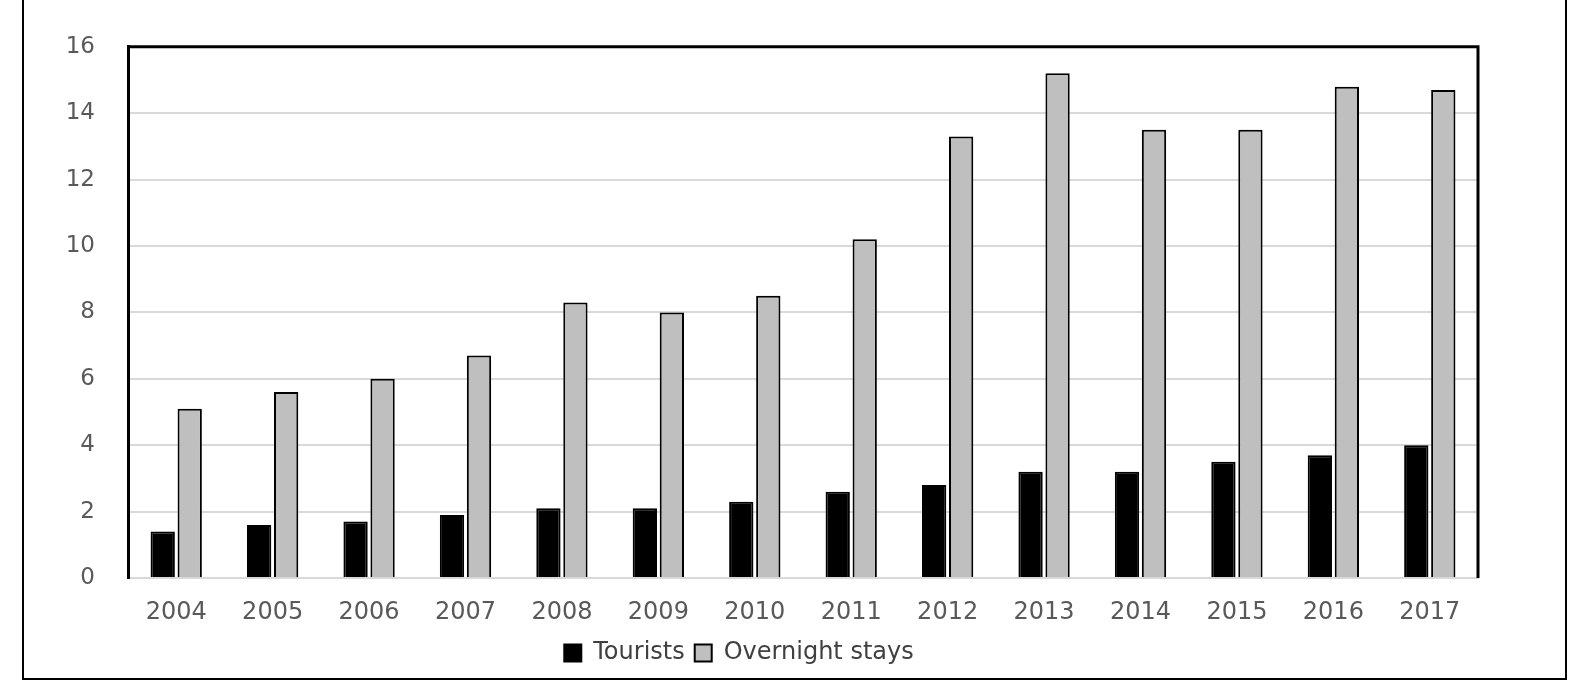 This screenshot has width=1576, height=687. What do you see at coordinates (80, 111) in the screenshot?
I see `y-tick-label: 14` at bounding box center [80, 111].